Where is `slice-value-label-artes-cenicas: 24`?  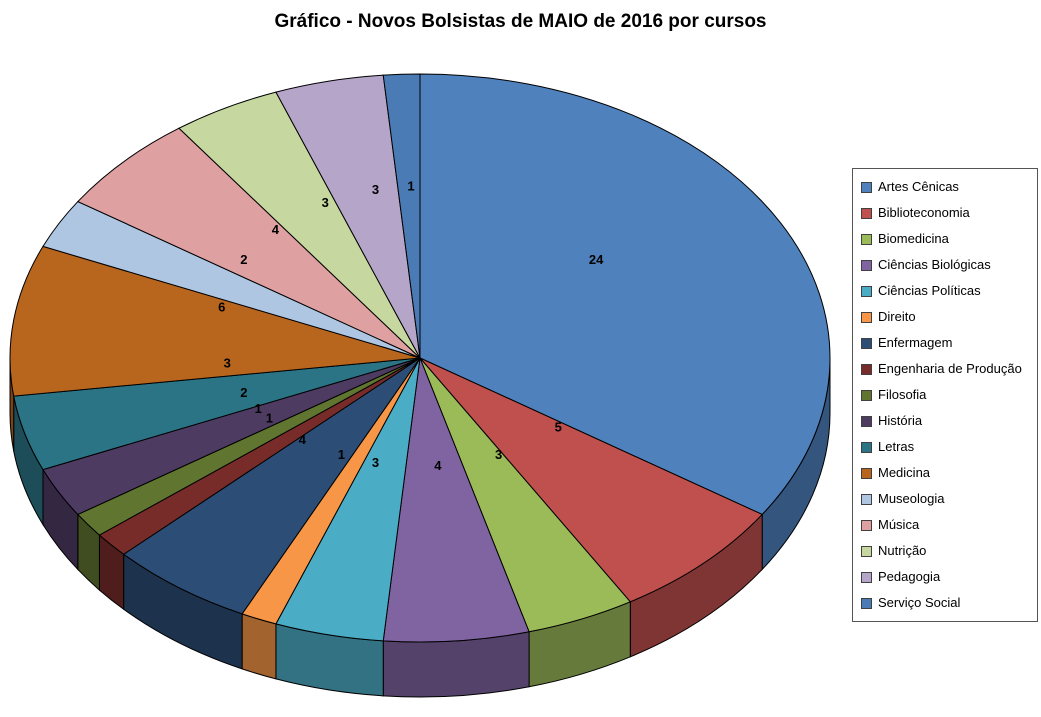
slice-value-label-artes-cenicas: 24 is located at coordinates (596, 259).